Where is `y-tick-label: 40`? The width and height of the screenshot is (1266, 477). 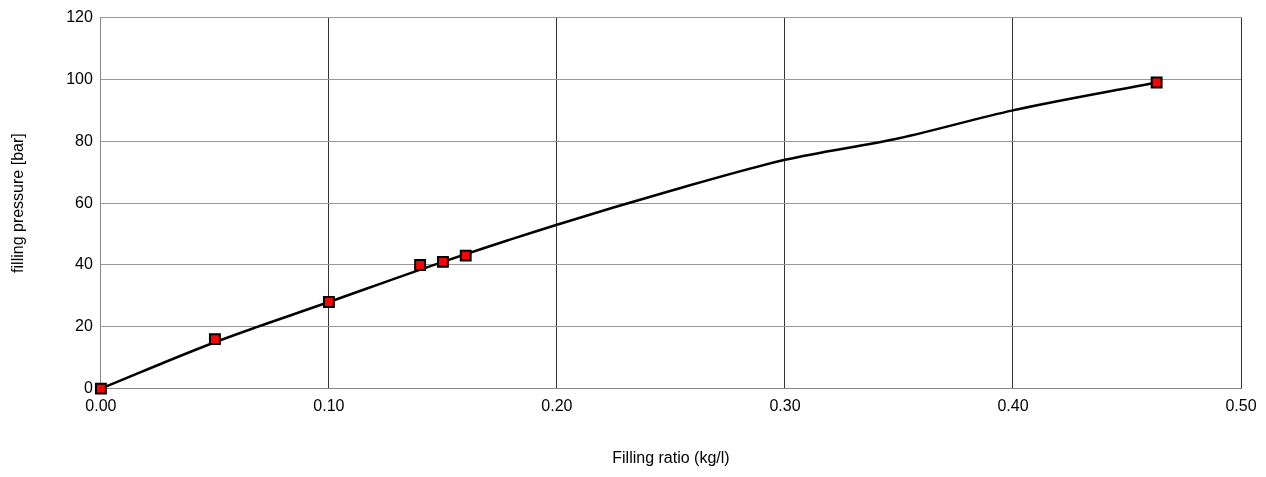 y-tick-label: 40 is located at coordinates (84, 264).